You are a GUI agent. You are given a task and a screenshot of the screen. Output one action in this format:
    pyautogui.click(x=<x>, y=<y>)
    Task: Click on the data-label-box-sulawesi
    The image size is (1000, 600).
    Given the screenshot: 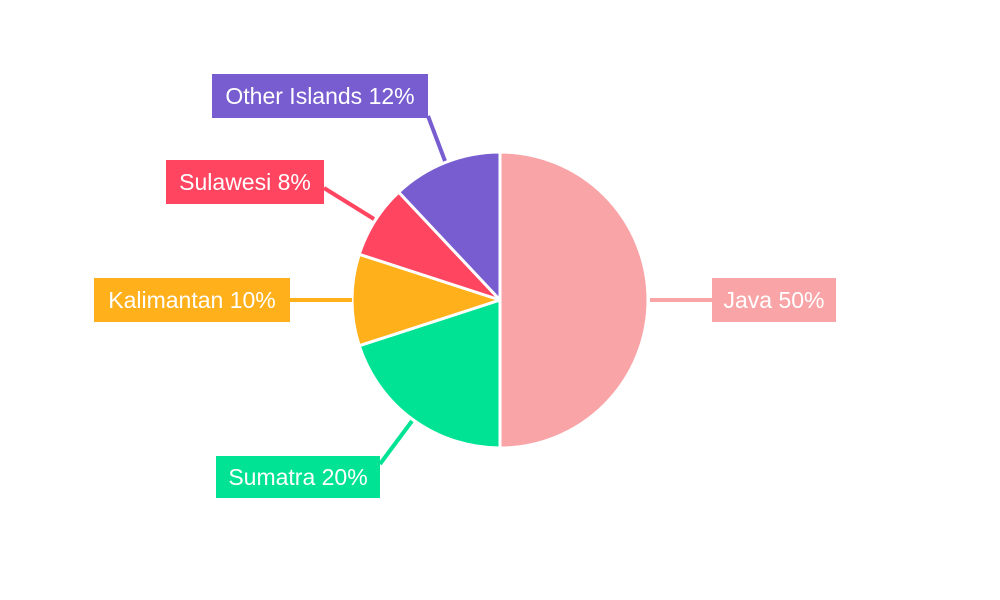 What is the action you would take?
    pyautogui.click(x=245, y=182)
    